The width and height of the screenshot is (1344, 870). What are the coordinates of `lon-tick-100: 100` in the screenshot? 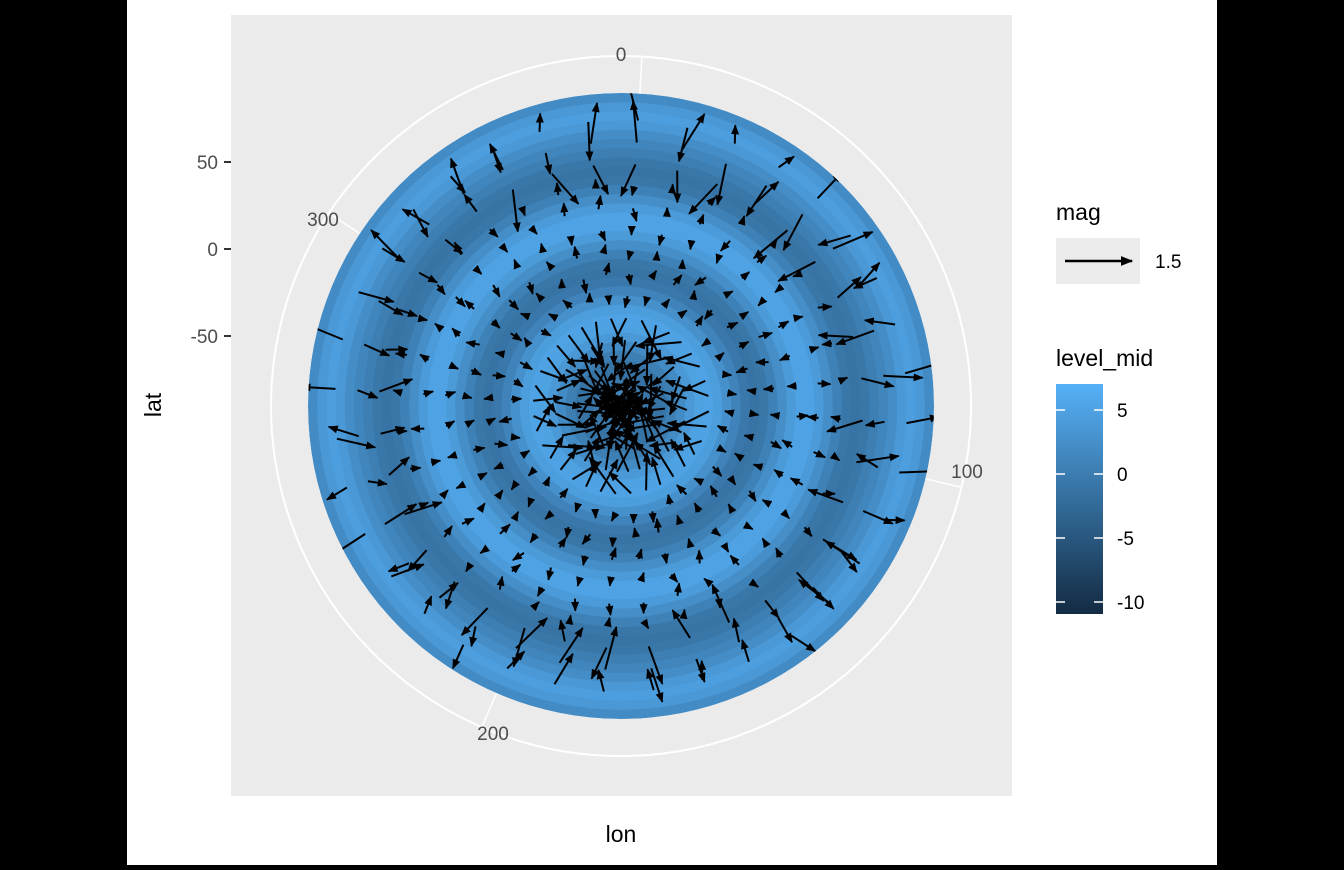 It's located at (967, 472).